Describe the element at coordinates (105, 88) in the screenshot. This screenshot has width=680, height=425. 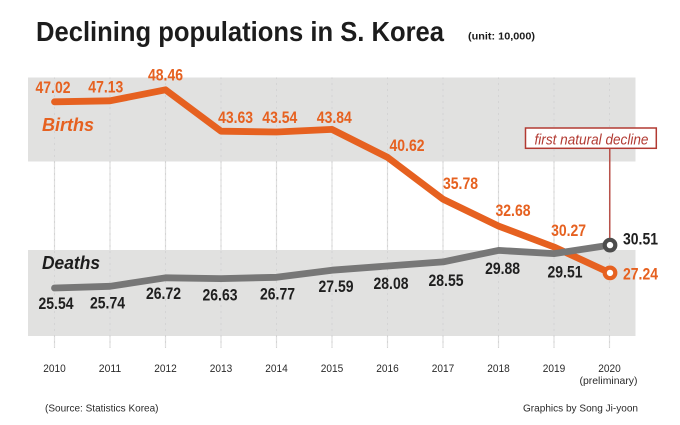
I see `svg-text: 47.13` at that location.